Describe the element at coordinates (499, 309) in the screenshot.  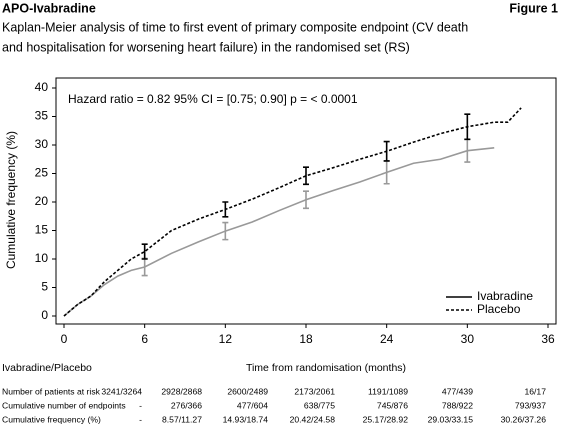
I see `legend-label: Placebo` at that location.